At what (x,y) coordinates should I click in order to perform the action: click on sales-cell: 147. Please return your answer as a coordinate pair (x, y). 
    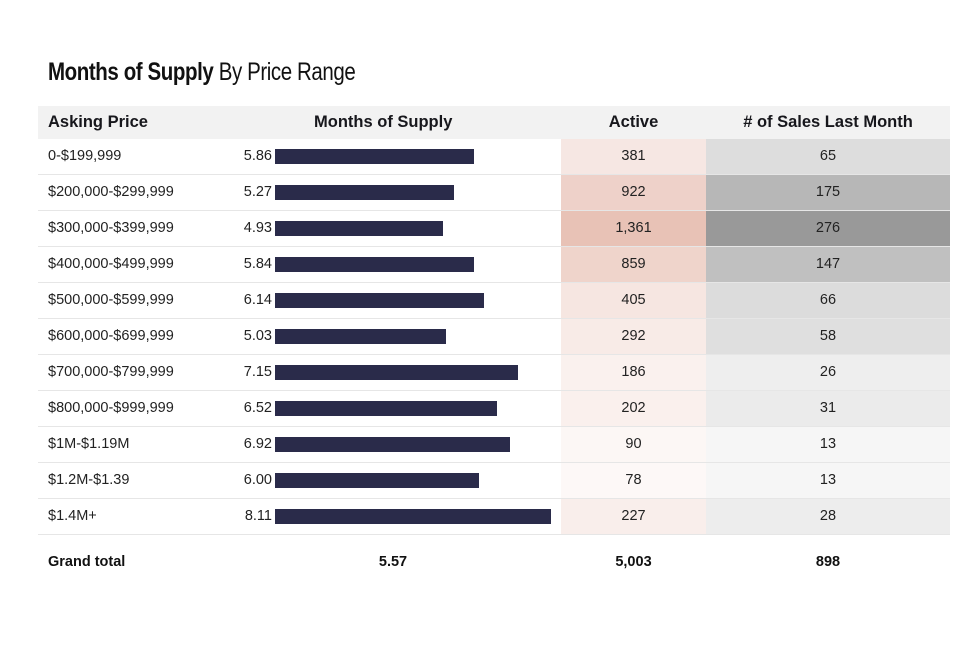
    Looking at the image, I should click on (828, 264).